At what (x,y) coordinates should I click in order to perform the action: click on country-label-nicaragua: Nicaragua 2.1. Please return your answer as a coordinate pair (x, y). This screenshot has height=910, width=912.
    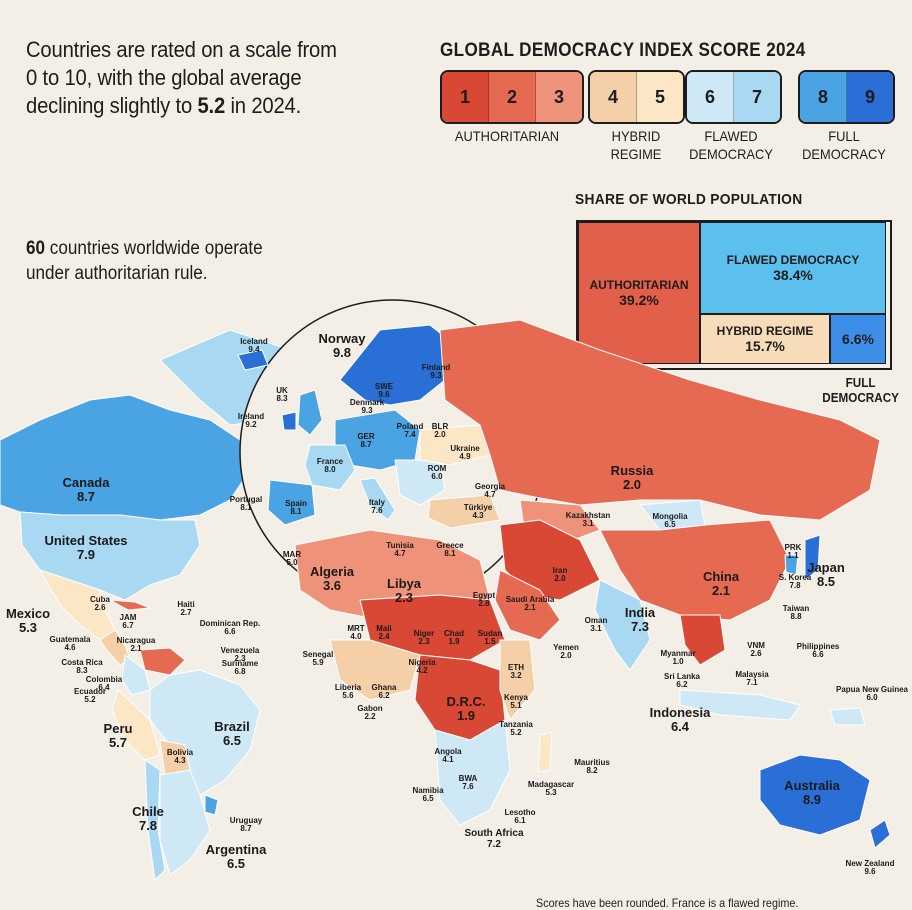
    Looking at the image, I should click on (136, 645).